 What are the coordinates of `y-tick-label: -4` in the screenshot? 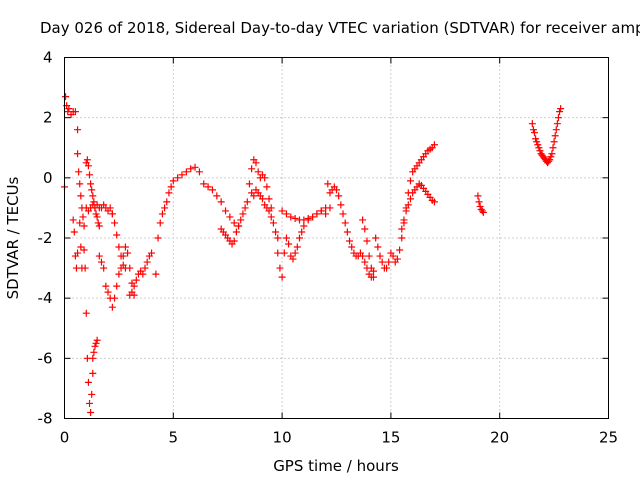 It's located at (45, 298).